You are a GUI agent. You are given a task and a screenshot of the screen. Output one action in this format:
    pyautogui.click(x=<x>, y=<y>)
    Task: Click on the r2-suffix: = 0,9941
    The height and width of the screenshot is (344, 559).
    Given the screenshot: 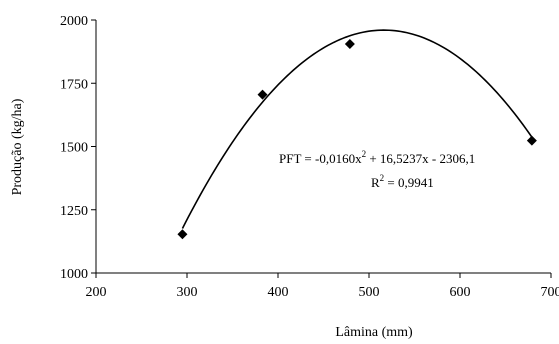 What is the action you would take?
    pyautogui.click(x=409, y=182)
    